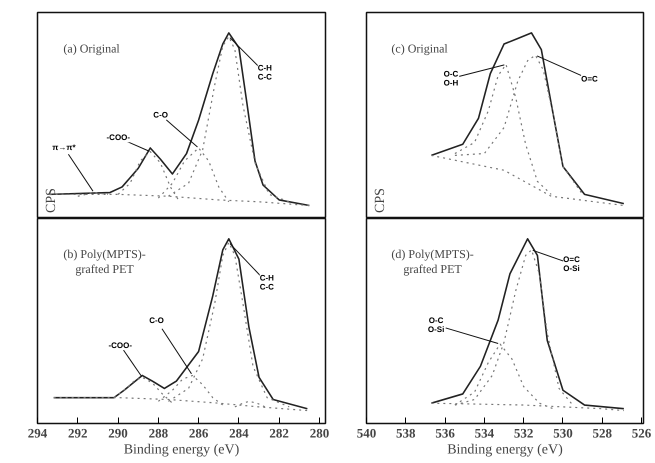  I want to click on annotation: π→π*, so click(64, 147).